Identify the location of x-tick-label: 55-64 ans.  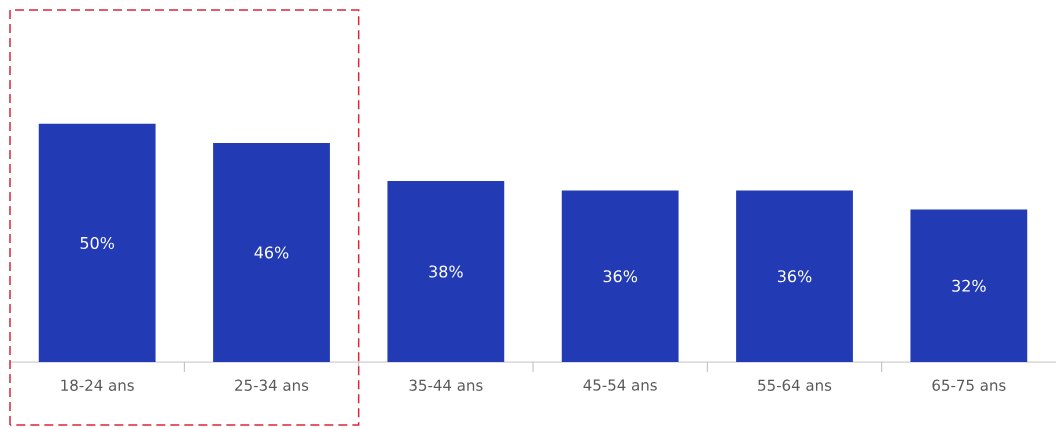
(795, 385).